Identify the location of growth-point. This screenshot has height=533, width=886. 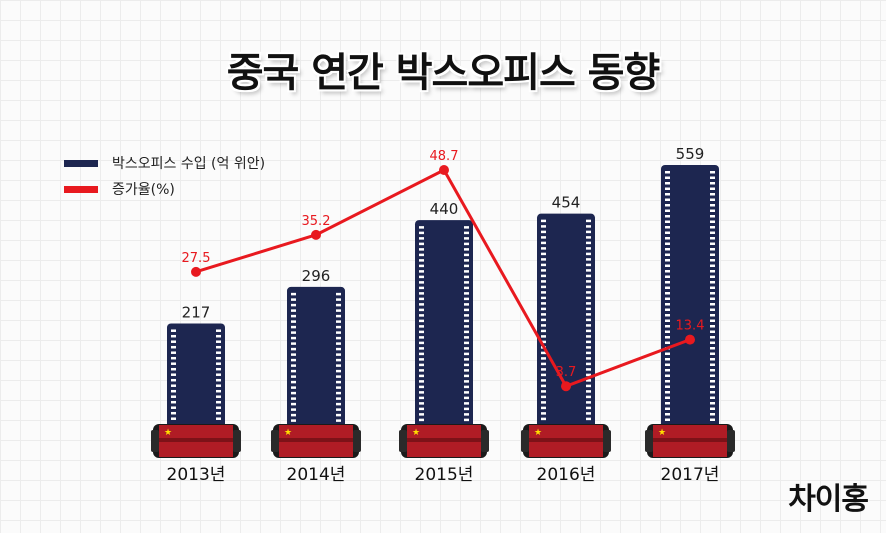
(316, 234).